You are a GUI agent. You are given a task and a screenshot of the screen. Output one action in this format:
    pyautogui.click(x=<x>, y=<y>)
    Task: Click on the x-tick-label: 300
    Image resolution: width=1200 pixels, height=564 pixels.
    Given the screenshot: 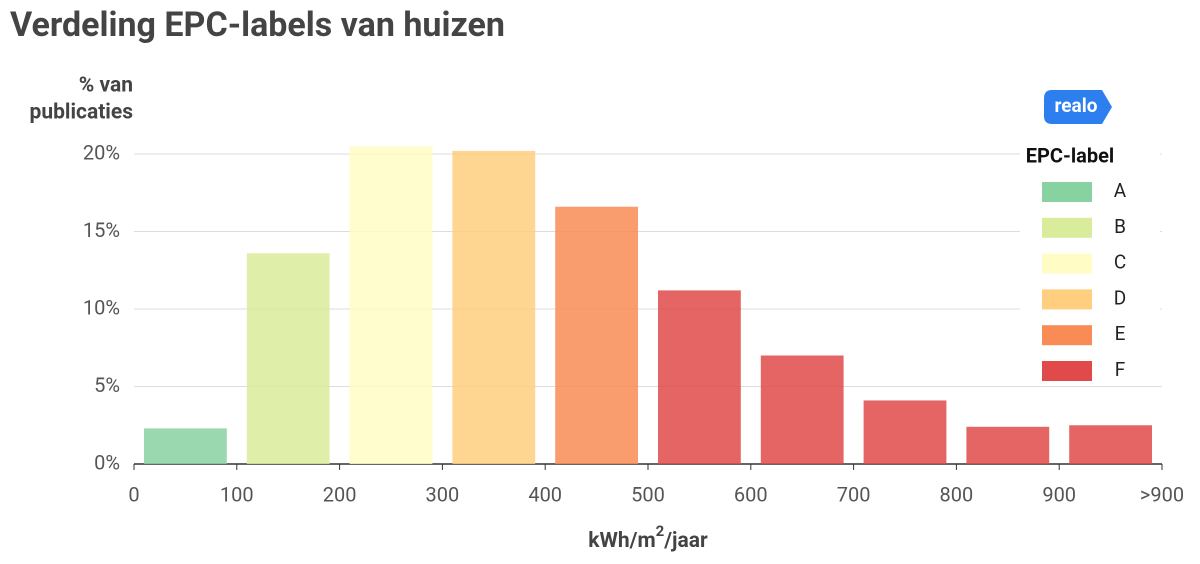 What is the action you would take?
    pyautogui.click(x=443, y=494)
    